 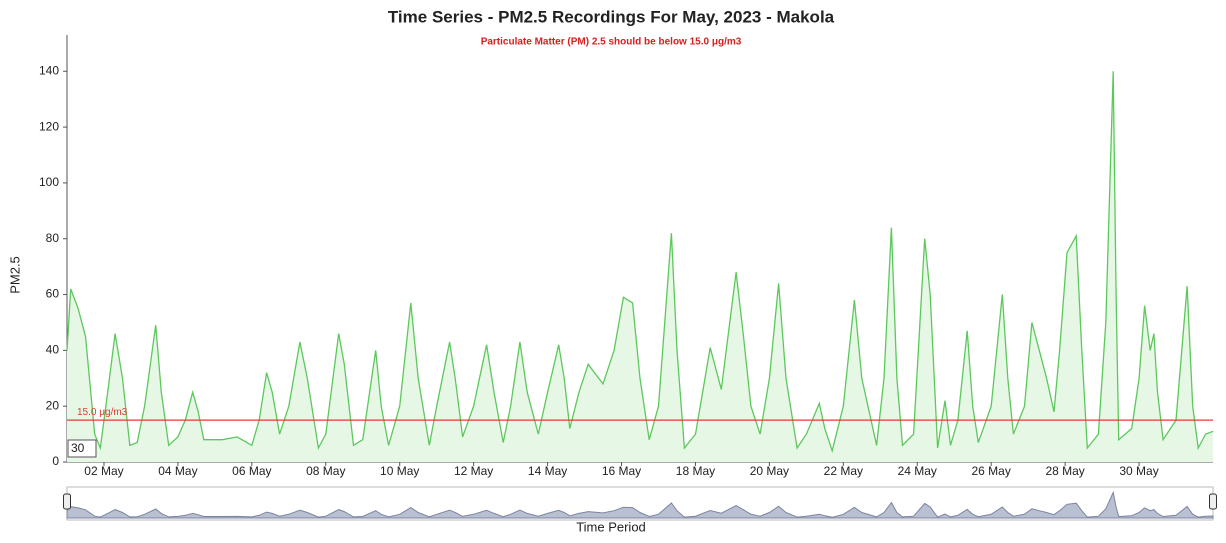 What do you see at coordinates (102, 412) in the screenshot?
I see `threshold-label: 15.0 μg/m3` at bounding box center [102, 412].